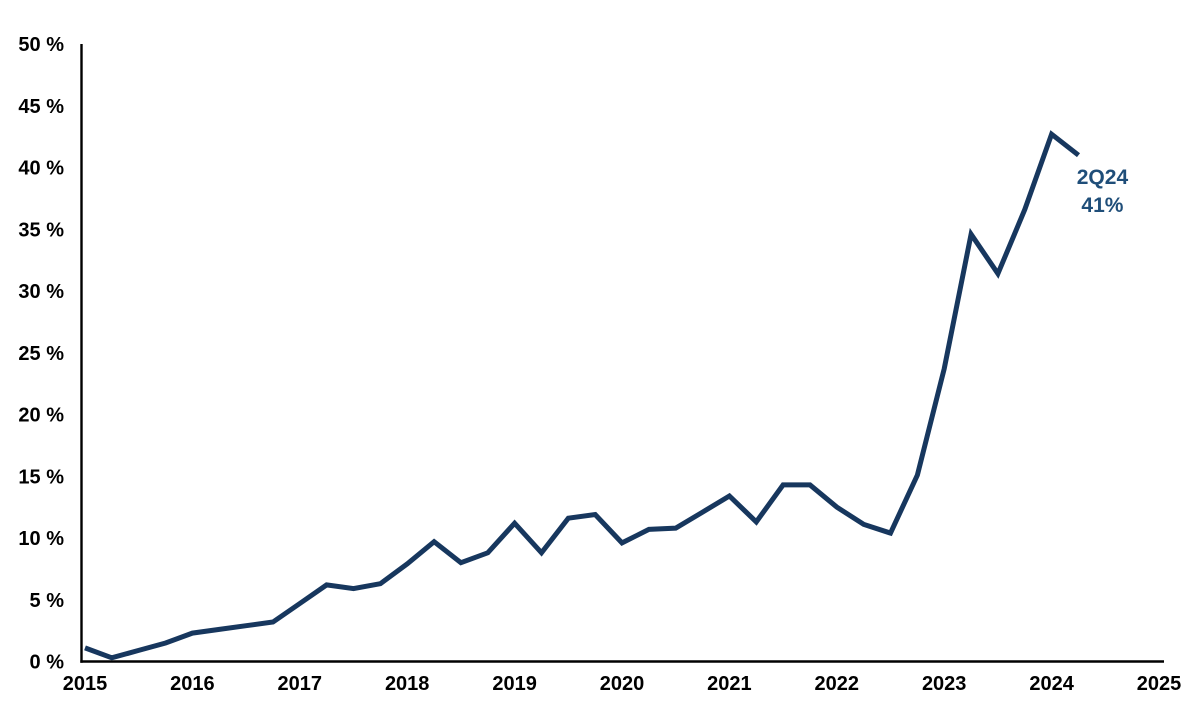  Describe the element at coordinates (41, 292) in the screenshot. I see `y-tick-label: 30 %` at that location.